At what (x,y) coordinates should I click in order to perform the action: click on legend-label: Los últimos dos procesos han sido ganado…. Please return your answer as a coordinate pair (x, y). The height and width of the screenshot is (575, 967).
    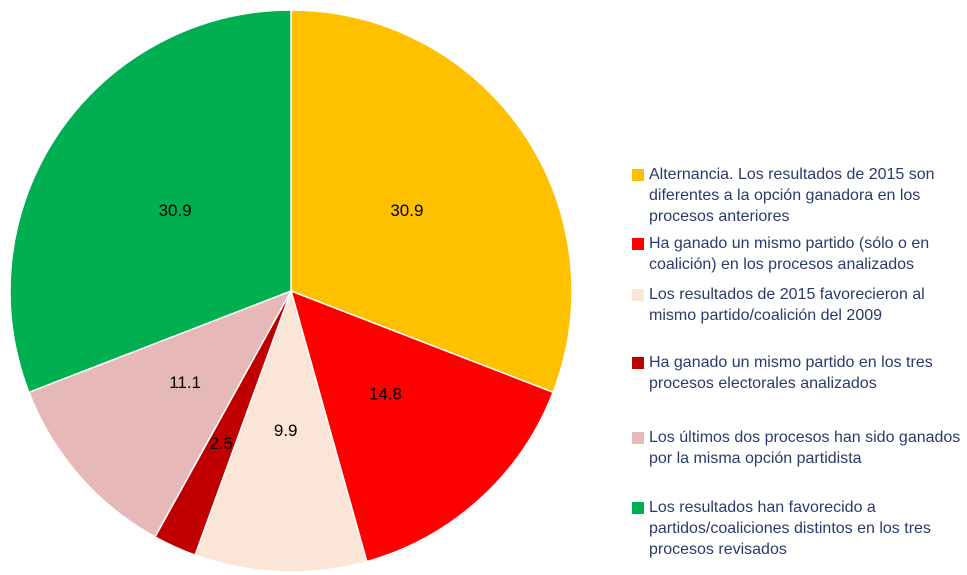
    Looking at the image, I should click on (805, 448).